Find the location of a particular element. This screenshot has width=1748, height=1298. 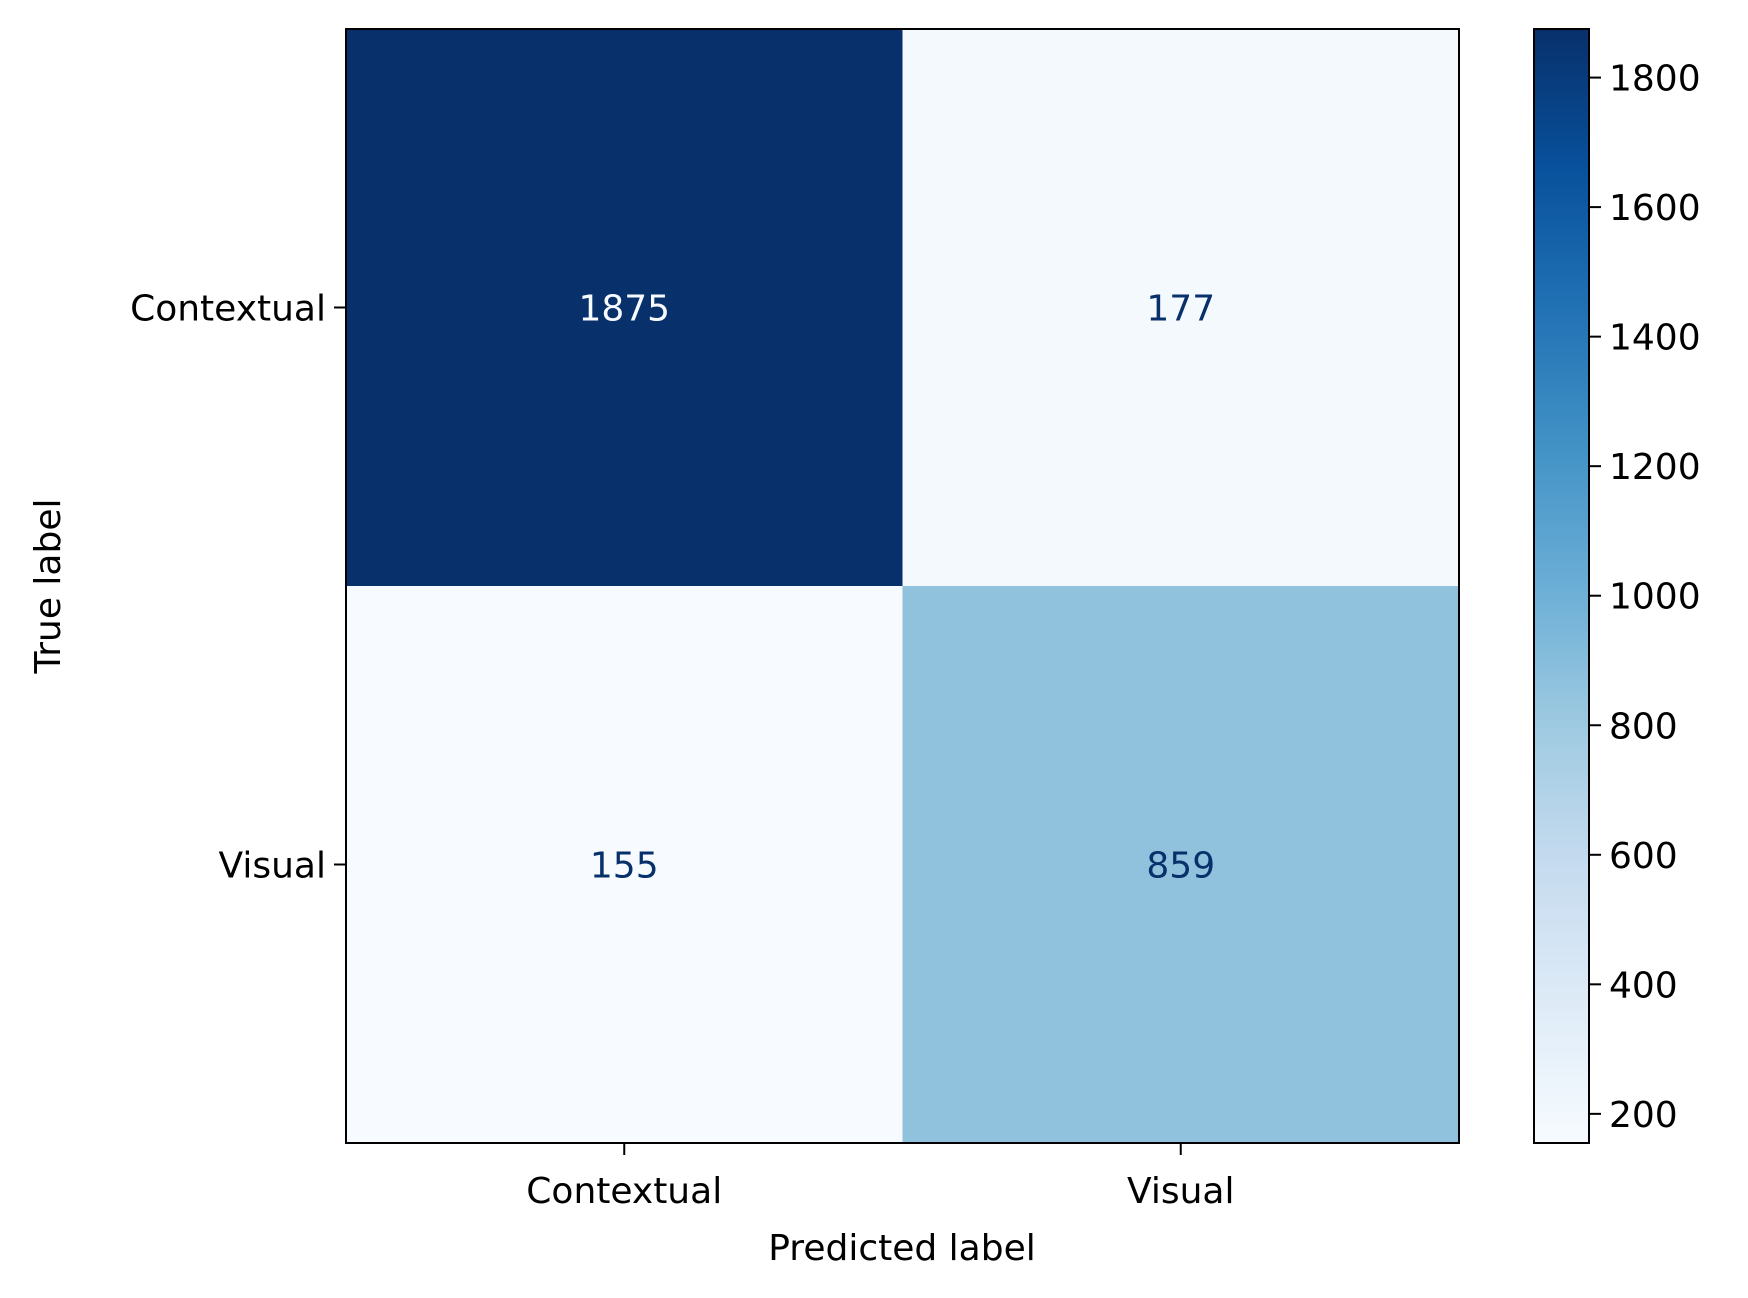

colorbar-tick-label: 200 is located at coordinates (1643, 1115).